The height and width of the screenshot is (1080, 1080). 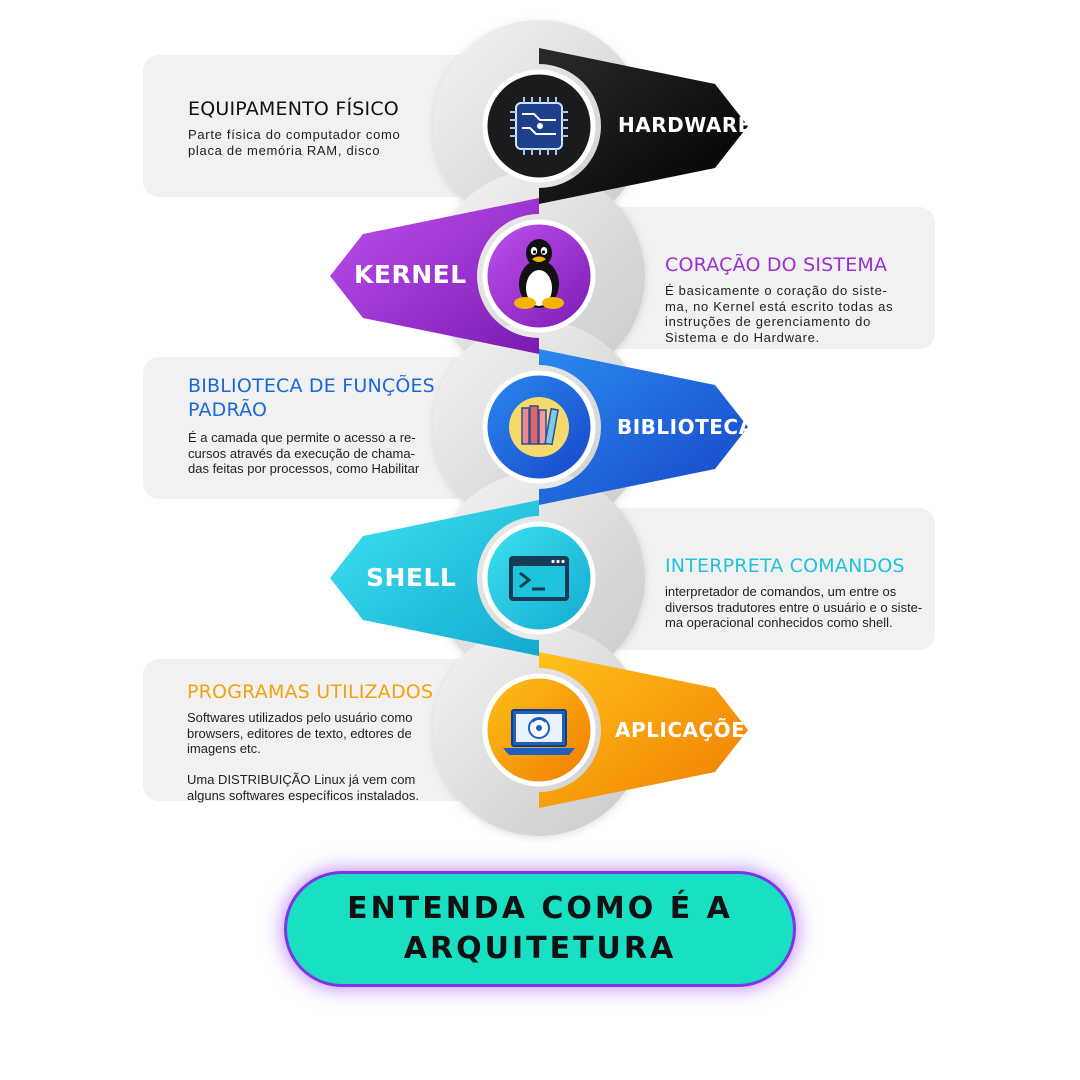 What do you see at coordinates (540, 908) in the screenshot?
I see `cta-line-1: ENTENDA COMO É A` at bounding box center [540, 908].